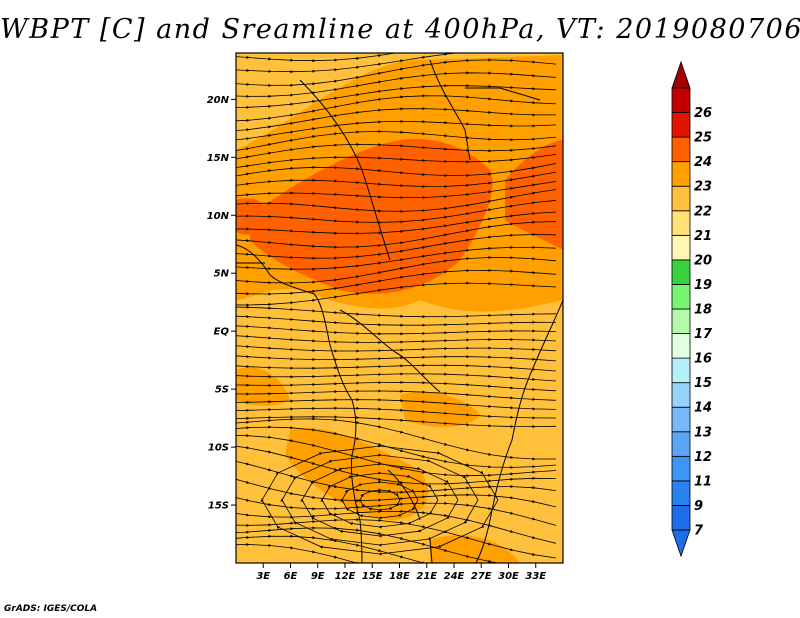 Image resolution: width=800 pixels, height=618 pixels. What do you see at coordinates (51, 609) in the screenshot?
I see `credit-label: GrADS: IGES/COLA` at bounding box center [51, 609].